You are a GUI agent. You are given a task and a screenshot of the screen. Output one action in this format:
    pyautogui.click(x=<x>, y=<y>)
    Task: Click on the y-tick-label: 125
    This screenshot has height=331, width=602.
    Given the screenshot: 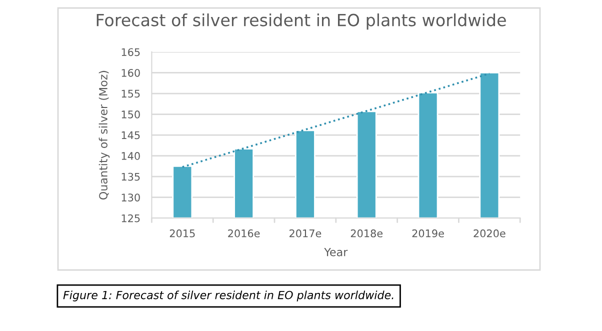 What is the action you would take?
    pyautogui.click(x=131, y=218)
    